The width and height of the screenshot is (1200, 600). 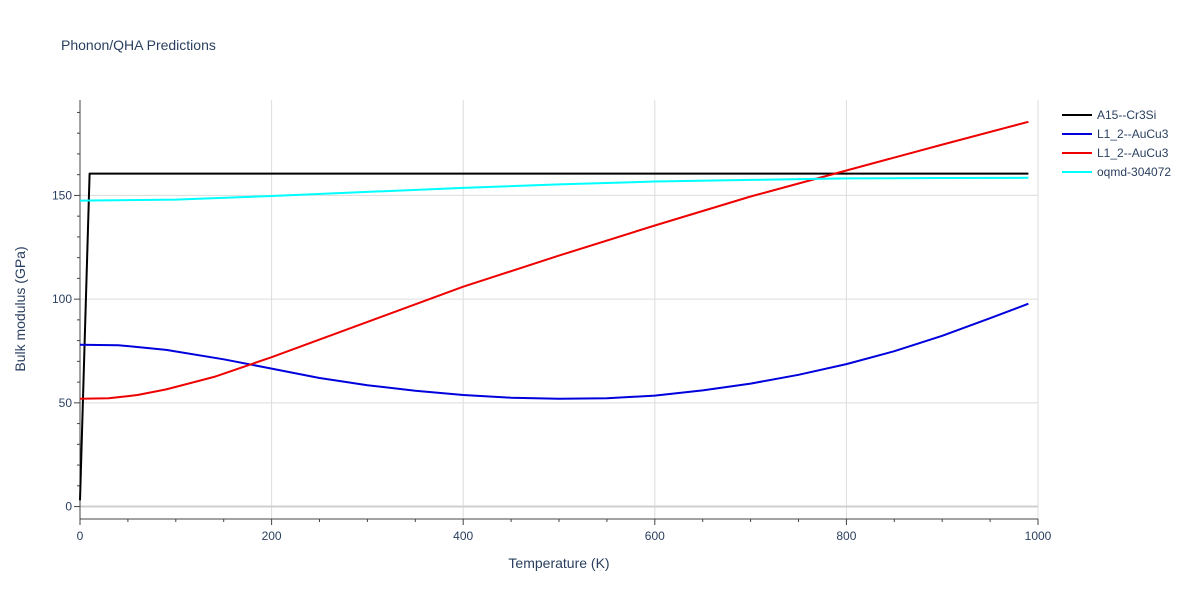 I want to click on y-axis-title: Bulk modulus (GPa), so click(x=20, y=308).